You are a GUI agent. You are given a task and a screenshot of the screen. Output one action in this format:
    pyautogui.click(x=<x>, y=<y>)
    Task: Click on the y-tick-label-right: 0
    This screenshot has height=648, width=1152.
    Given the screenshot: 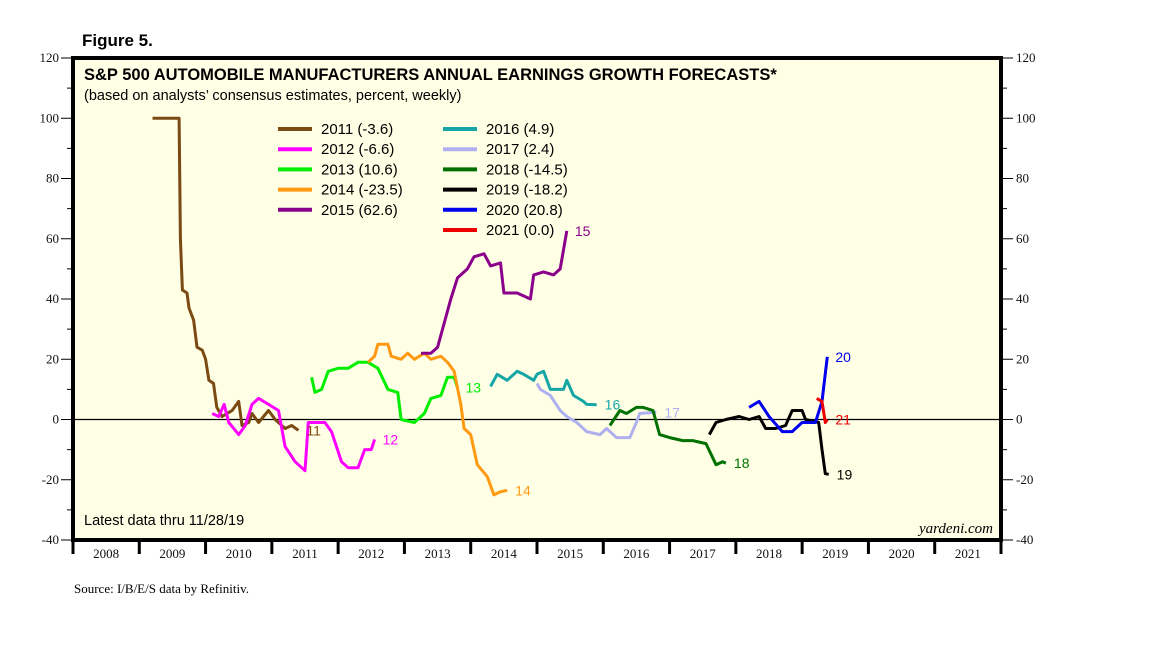 What is the action you would take?
    pyautogui.click(x=1019, y=419)
    